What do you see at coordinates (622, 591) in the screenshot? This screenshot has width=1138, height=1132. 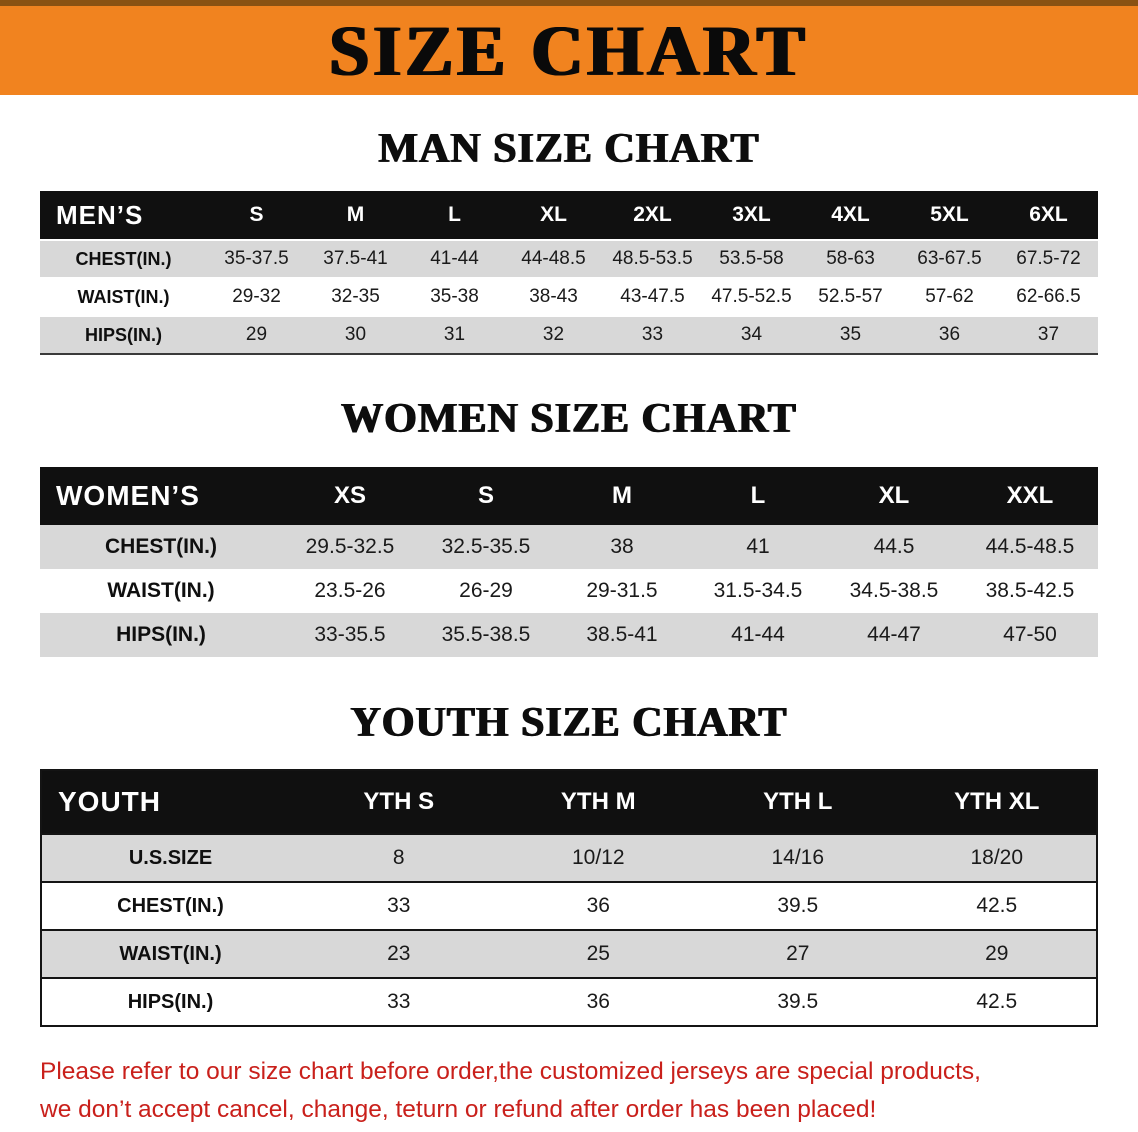 I see `size-value: 29-31.5` at bounding box center [622, 591].